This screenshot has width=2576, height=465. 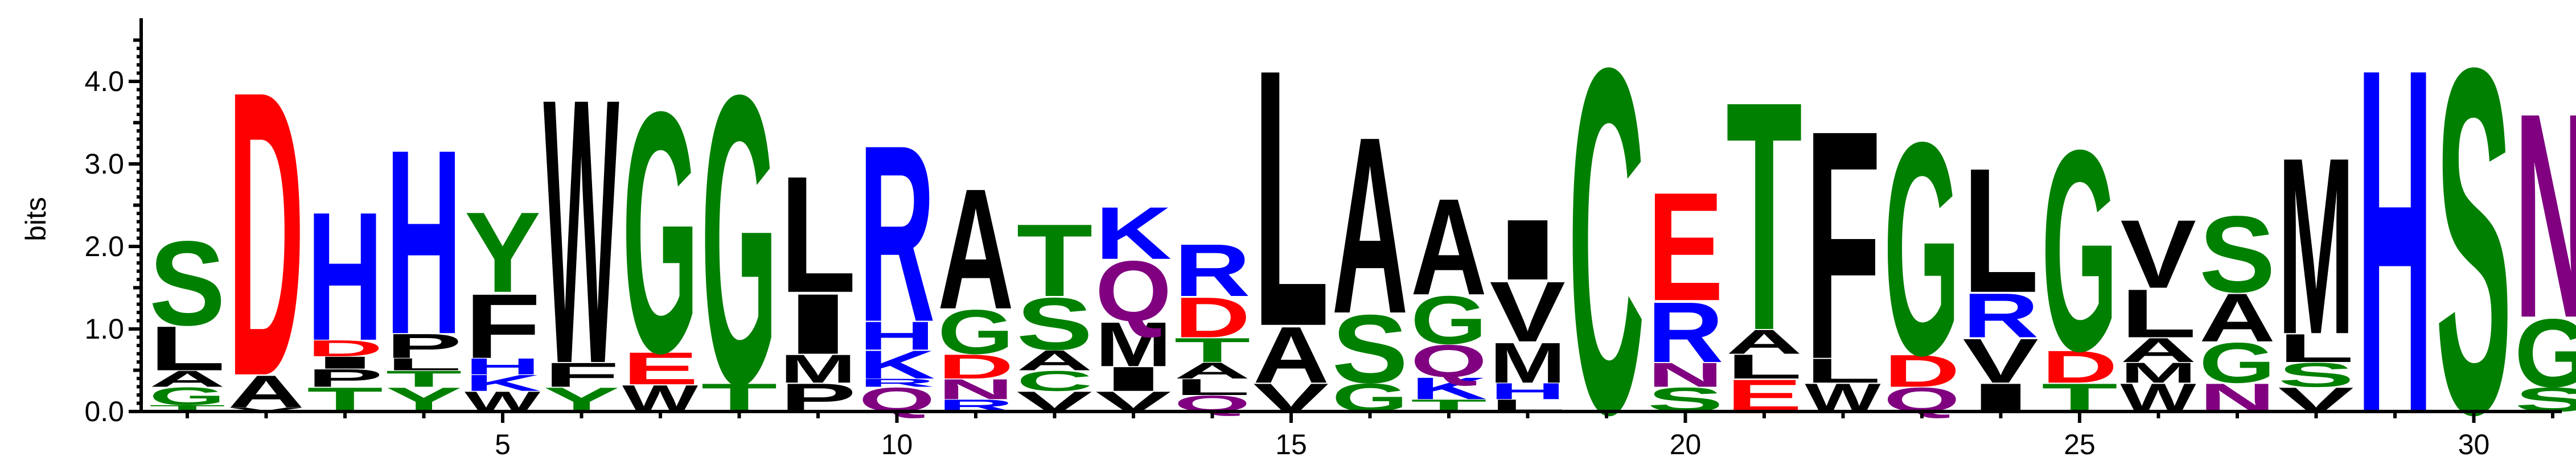 I want to click on x-tick-label: 10, so click(x=897, y=444).